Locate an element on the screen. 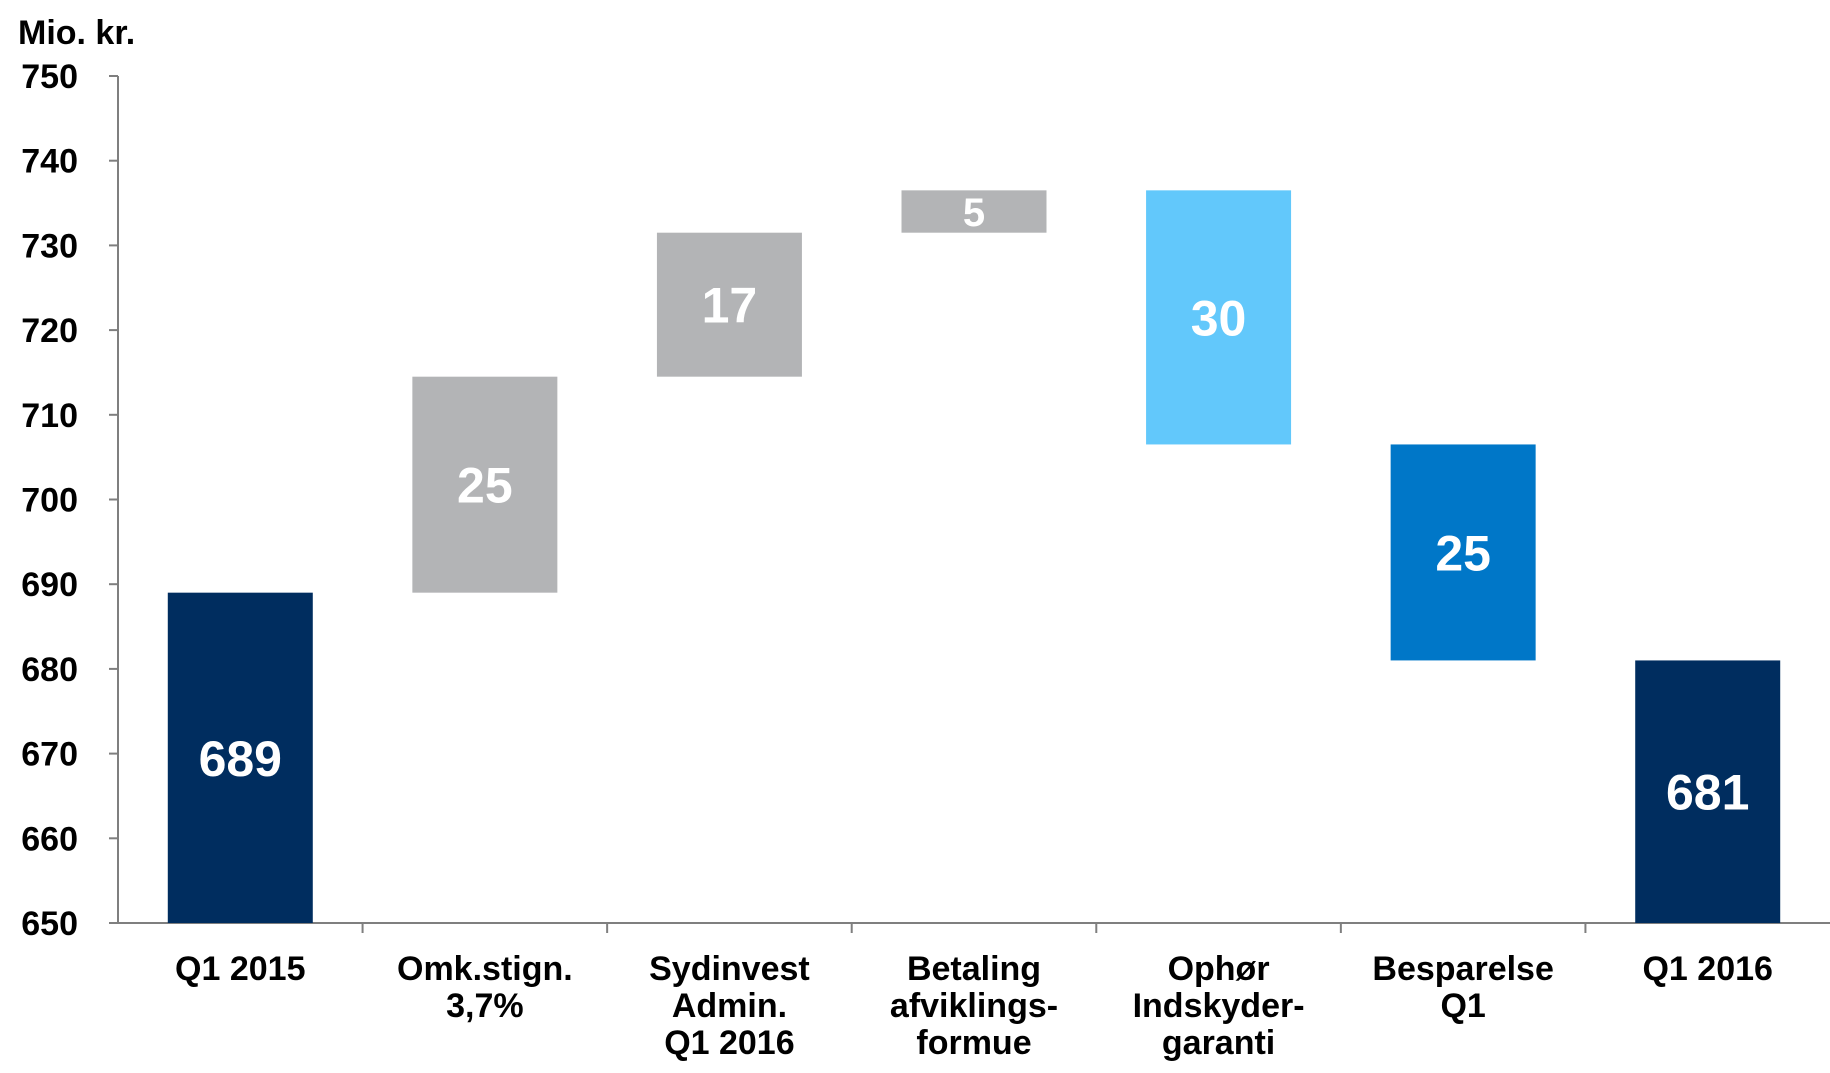 This screenshot has height=1073, width=1830. y-tick-label: 660 is located at coordinates (49, 839).